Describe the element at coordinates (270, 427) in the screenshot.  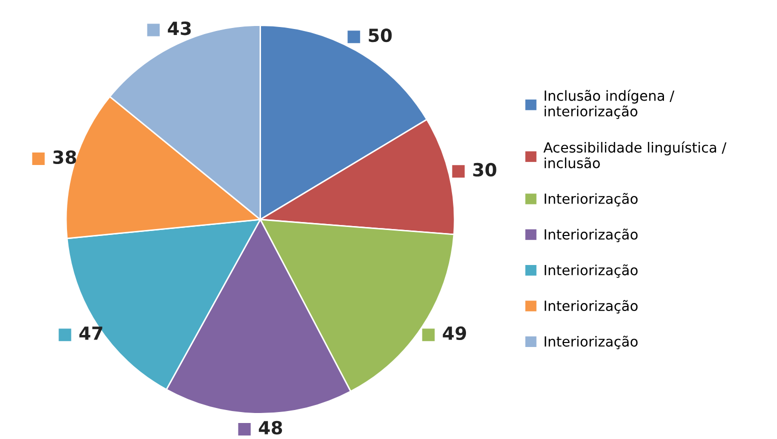
I see `data-label: 48` at that location.